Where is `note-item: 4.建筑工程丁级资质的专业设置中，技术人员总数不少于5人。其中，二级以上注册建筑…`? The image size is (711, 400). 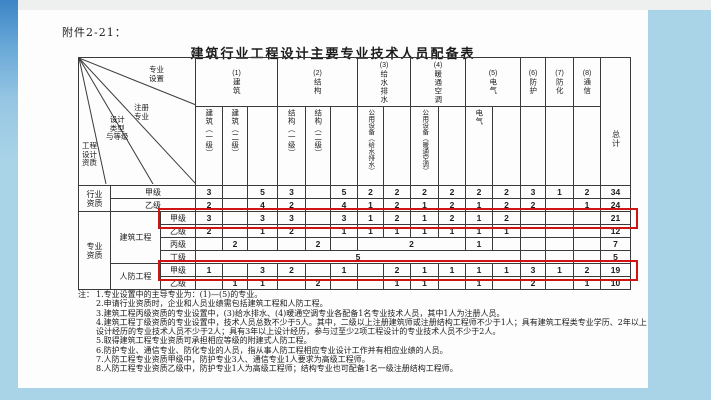
note-item: 4.建筑工程丁级资质的专业设置中，技术人员总数不少于5人。其中，二级以上注册建筑… is located at coordinates (371, 327).